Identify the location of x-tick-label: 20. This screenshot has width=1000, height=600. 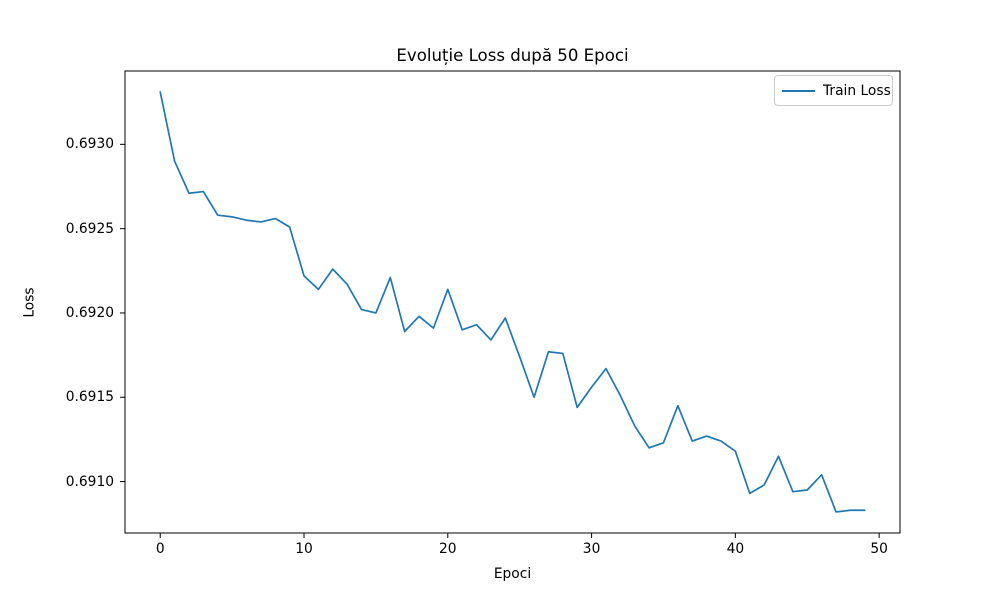
(448, 549).